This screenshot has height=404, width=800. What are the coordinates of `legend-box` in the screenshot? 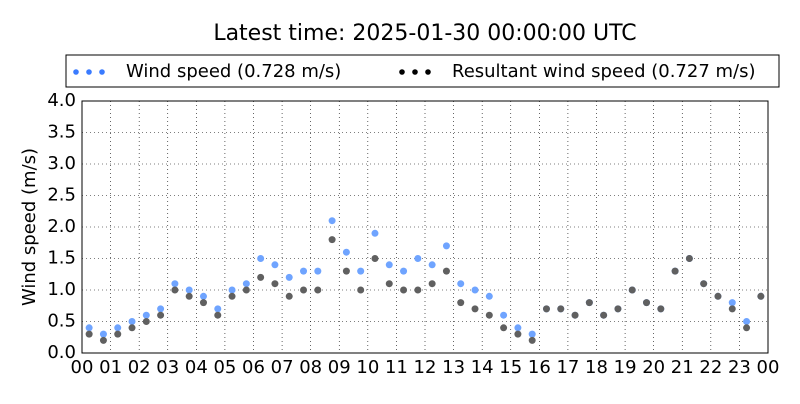 It's located at (422, 71).